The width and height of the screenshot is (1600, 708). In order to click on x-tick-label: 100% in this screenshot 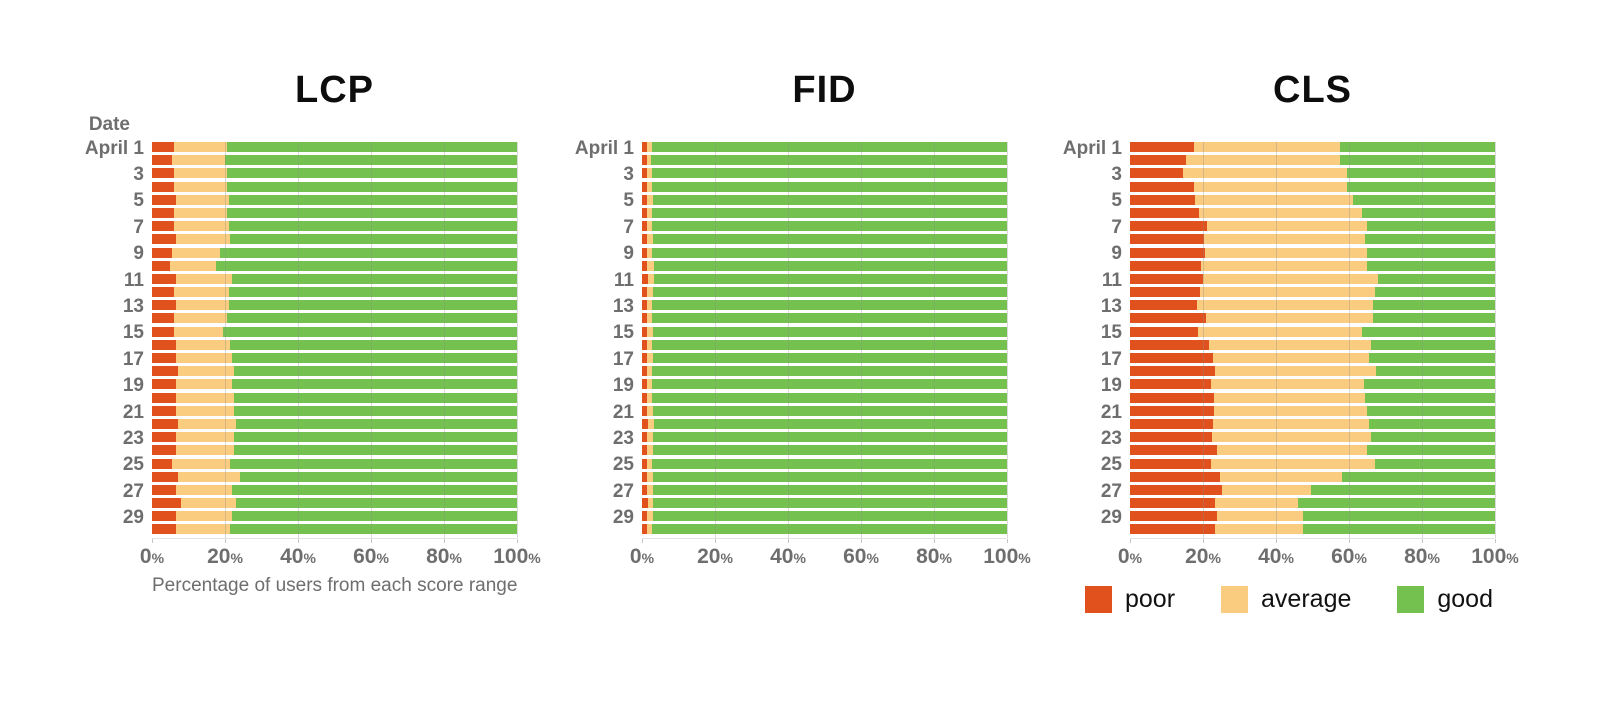, I will do `click(1007, 556)`.